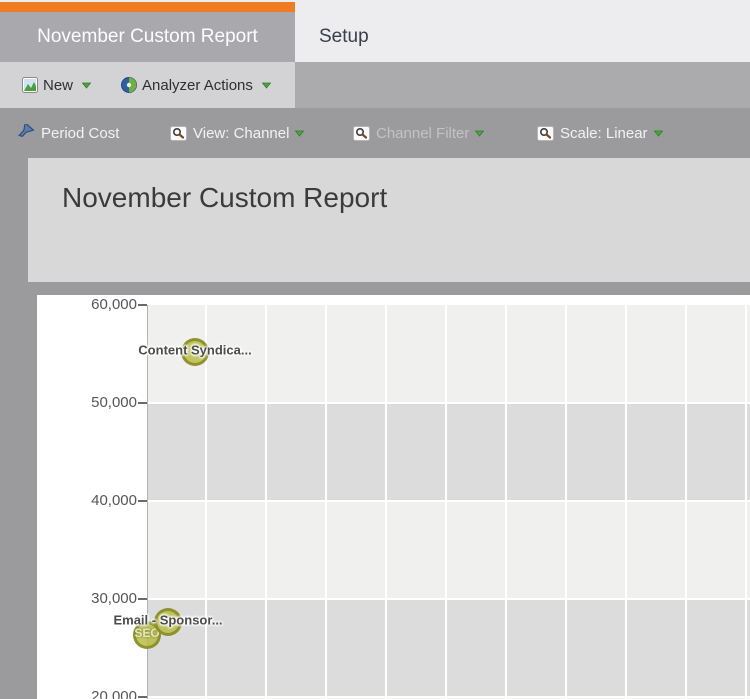 This screenshot has width=750, height=699. What do you see at coordinates (225, 197) in the screenshot?
I see `report-title: November Custom Report` at bounding box center [225, 197].